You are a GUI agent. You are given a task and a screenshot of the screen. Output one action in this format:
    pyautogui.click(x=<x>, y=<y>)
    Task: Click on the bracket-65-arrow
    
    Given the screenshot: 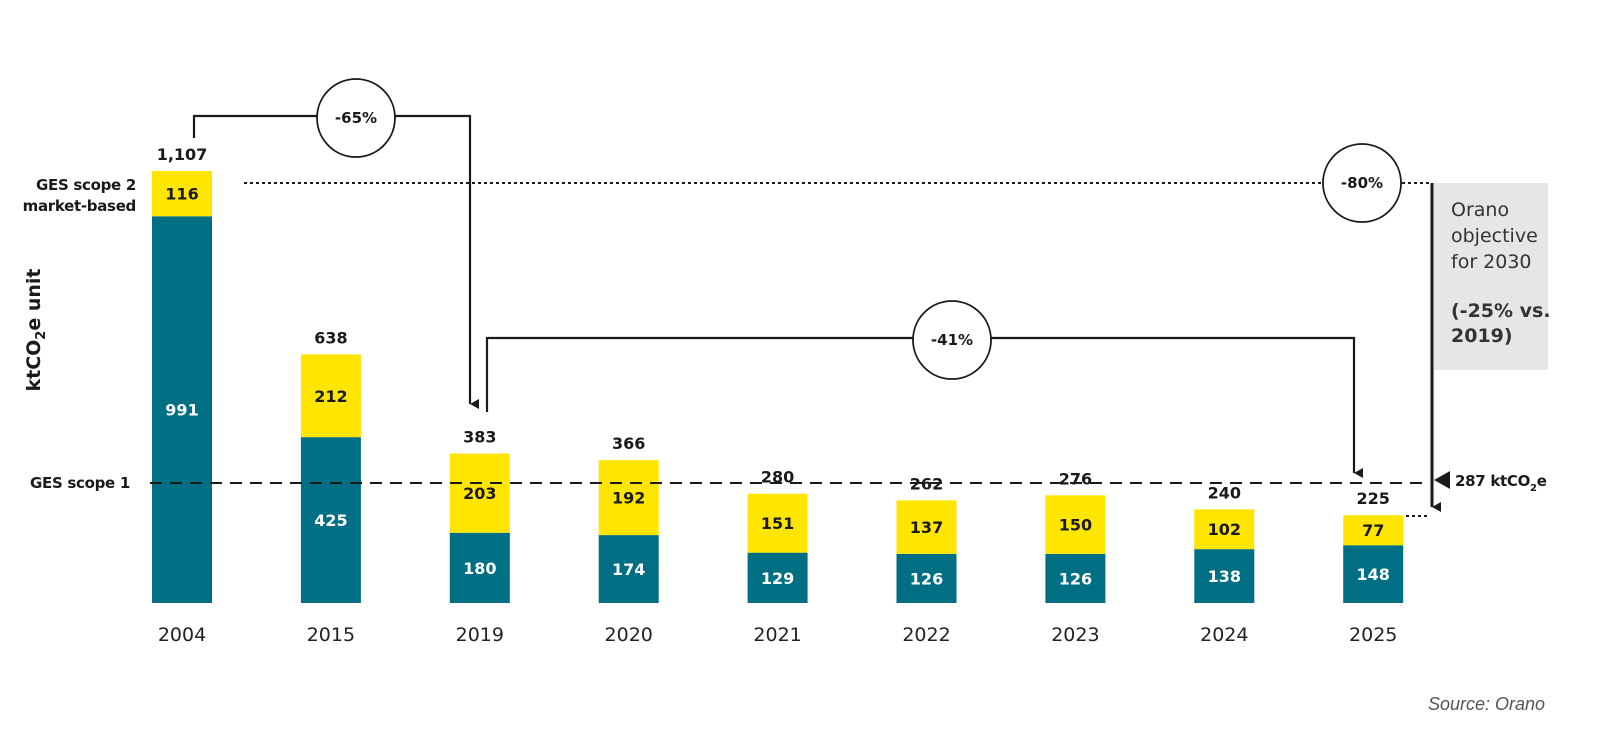 What is the action you would take?
    pyautogui.click(x=436, y=261)
    